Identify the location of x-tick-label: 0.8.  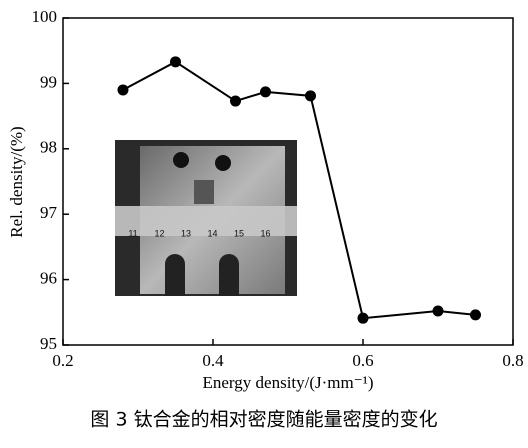
(512, 360).